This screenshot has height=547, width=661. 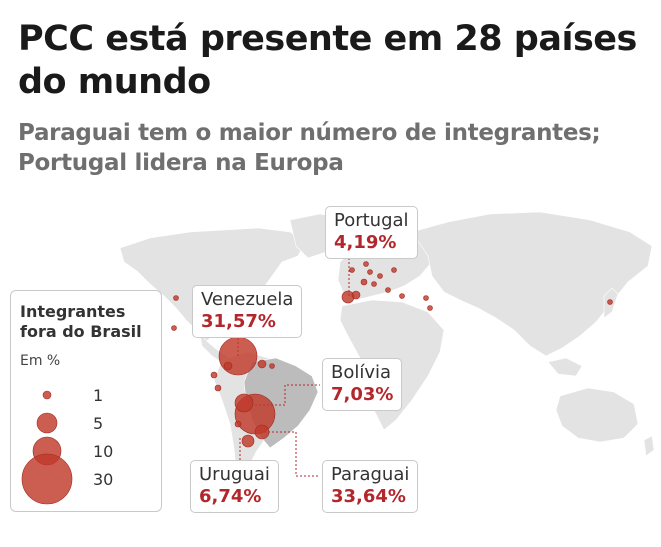 What do you see at coordinates (365, 242) in the screenshot?
I see `callout-portugal-value: 4,19%` at bounding box center [365, 242].